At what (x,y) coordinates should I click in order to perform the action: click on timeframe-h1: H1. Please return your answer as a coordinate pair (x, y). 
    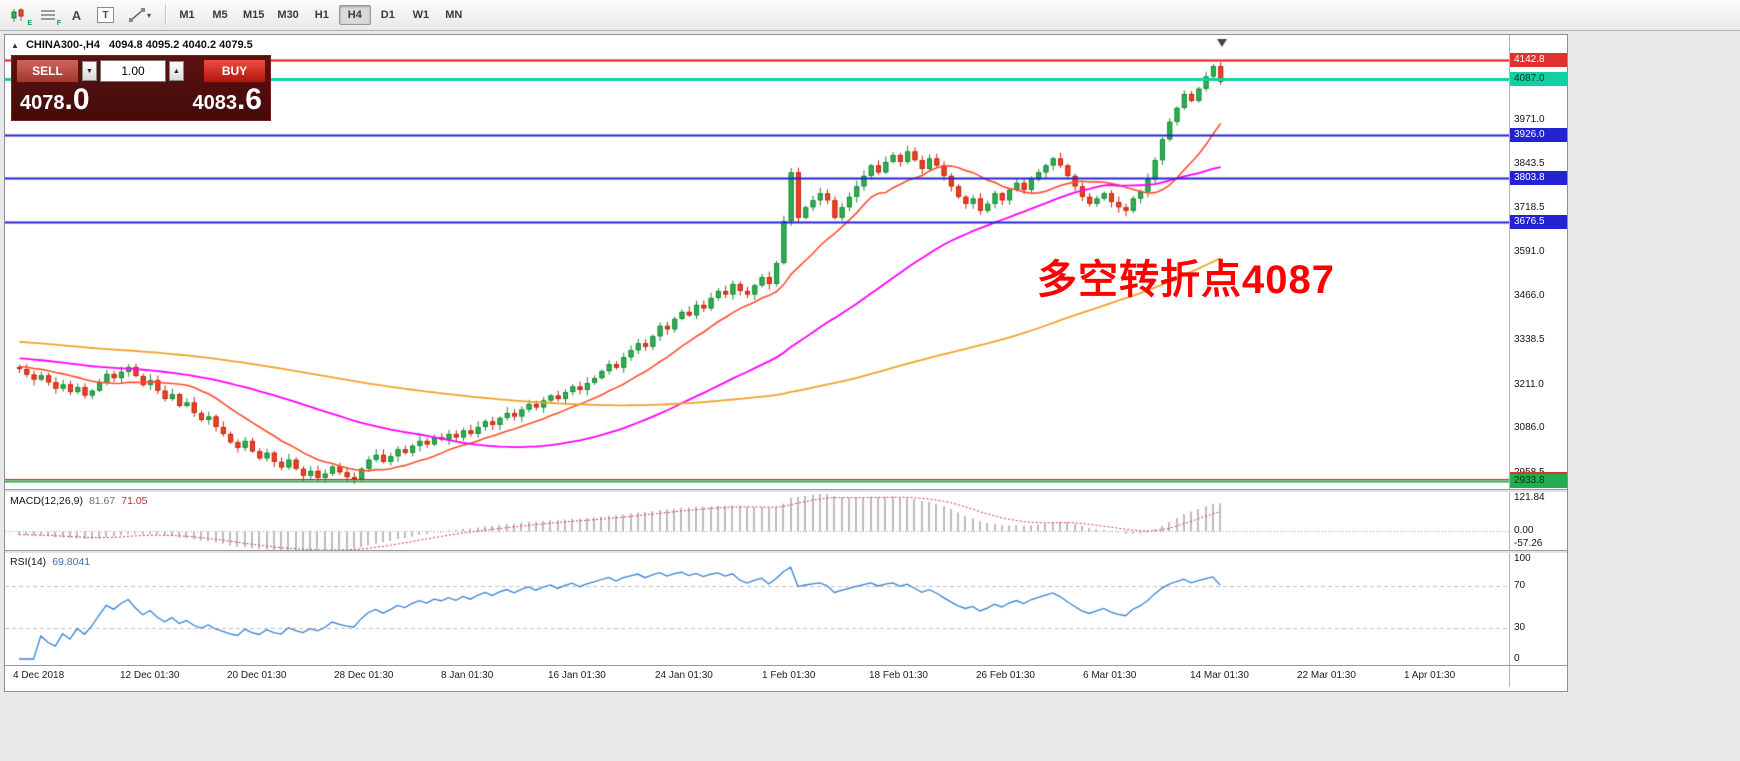
    Looking at the image, I should click on (321, 15).